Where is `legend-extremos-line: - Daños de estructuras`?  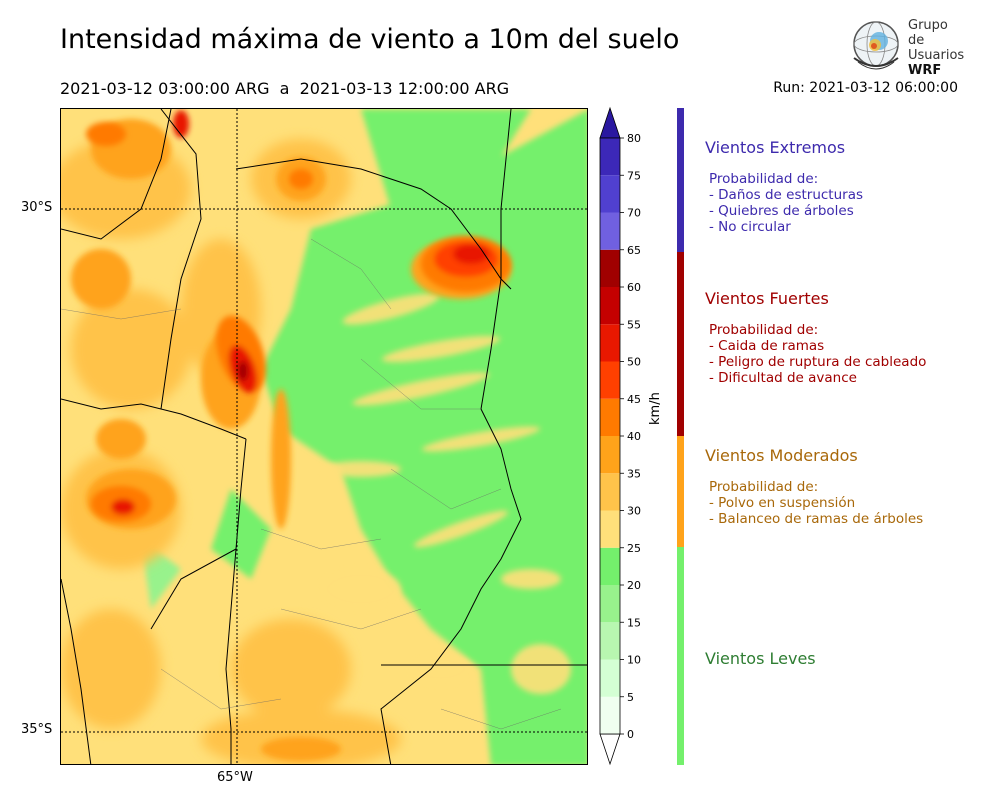 legend-extremos-line: - Daños de estructuras is located at coordinates (786, 195).